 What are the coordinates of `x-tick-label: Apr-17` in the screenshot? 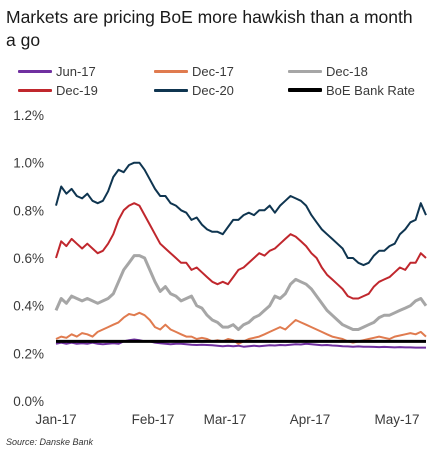 It's located at (310, 419).